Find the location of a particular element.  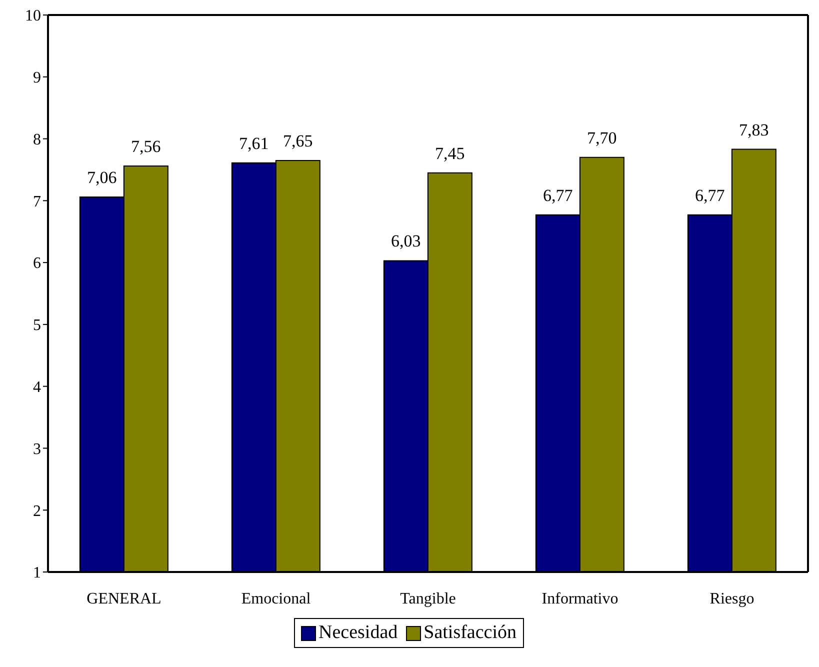

x-tick-label: Riesgo is located at coordinates (732, 599).